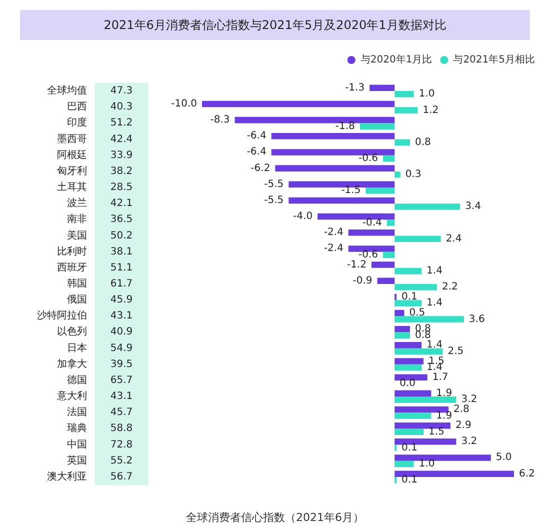 The image size is (550, 532). Describe the element at coordinates (71, 396) in the screenshot. I see `y-tick-label: 意大利` at that location.